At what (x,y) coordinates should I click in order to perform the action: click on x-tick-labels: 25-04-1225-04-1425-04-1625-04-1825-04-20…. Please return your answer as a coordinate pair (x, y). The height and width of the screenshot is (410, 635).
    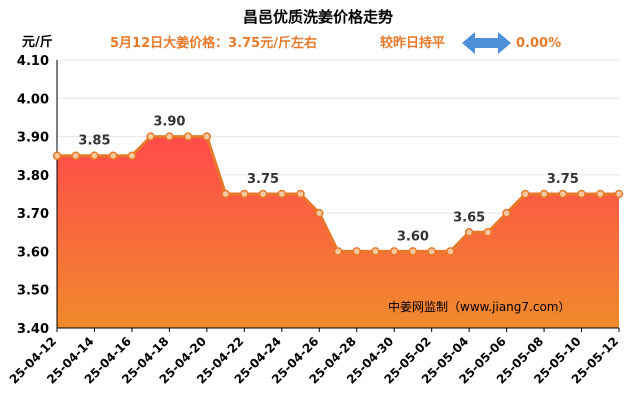
    Looking at the image, I should click on (314, 357).